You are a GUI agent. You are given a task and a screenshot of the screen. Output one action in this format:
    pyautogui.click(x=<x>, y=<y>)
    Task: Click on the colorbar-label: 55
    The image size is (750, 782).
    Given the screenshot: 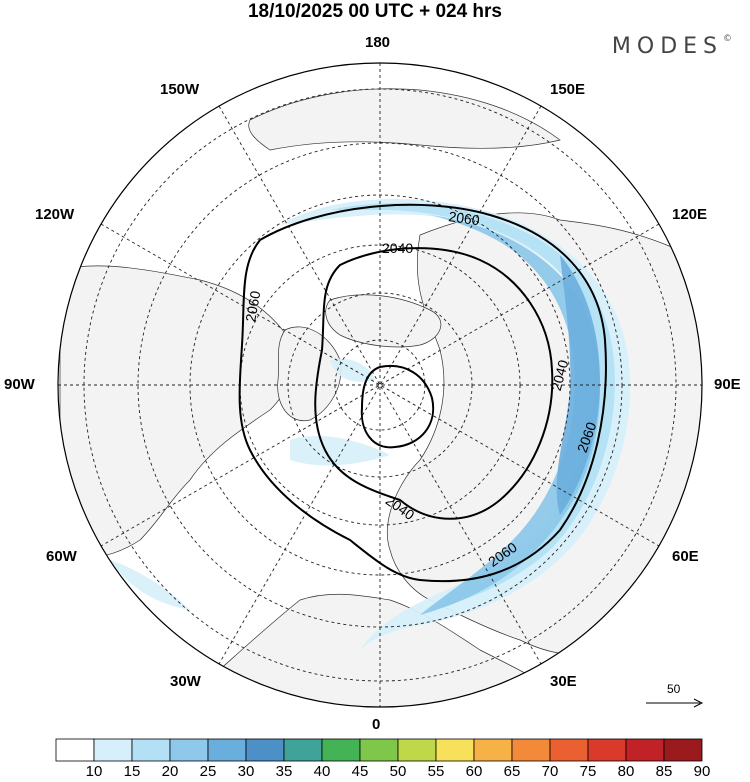 What is the action you would take?
    pyautogui.click(x=436, y=771)
    